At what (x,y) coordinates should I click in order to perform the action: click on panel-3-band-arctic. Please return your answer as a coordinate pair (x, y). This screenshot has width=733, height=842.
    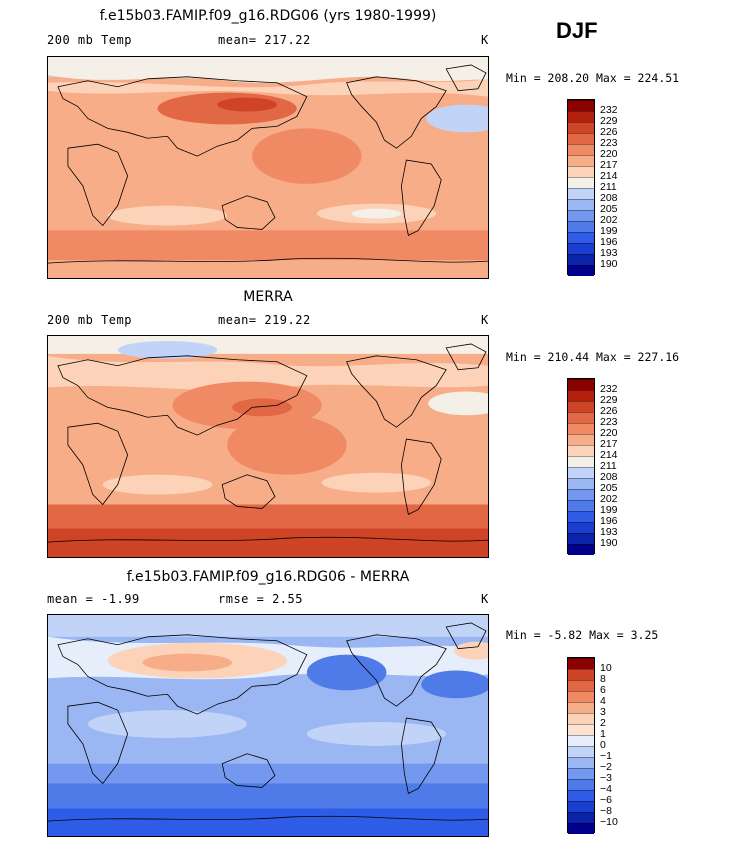
    Looking at the image, I should click on (268, 626).